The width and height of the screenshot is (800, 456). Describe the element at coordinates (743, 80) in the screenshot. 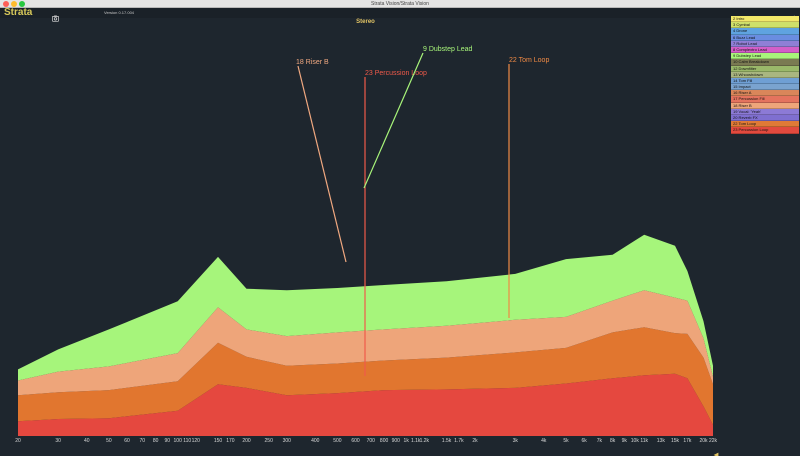

I see `legend-item-label: 14 Tom Fill` at that location.